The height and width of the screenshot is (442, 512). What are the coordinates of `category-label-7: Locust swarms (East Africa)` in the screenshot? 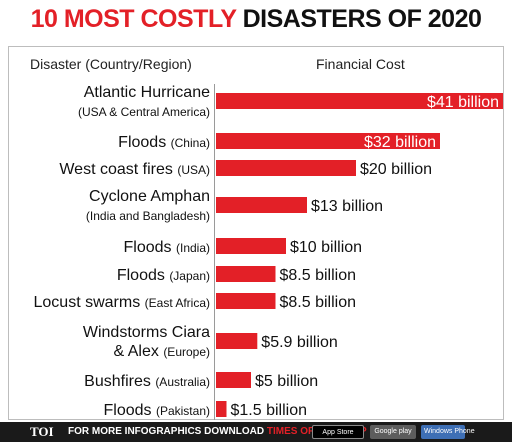 It's located at (122, 302).